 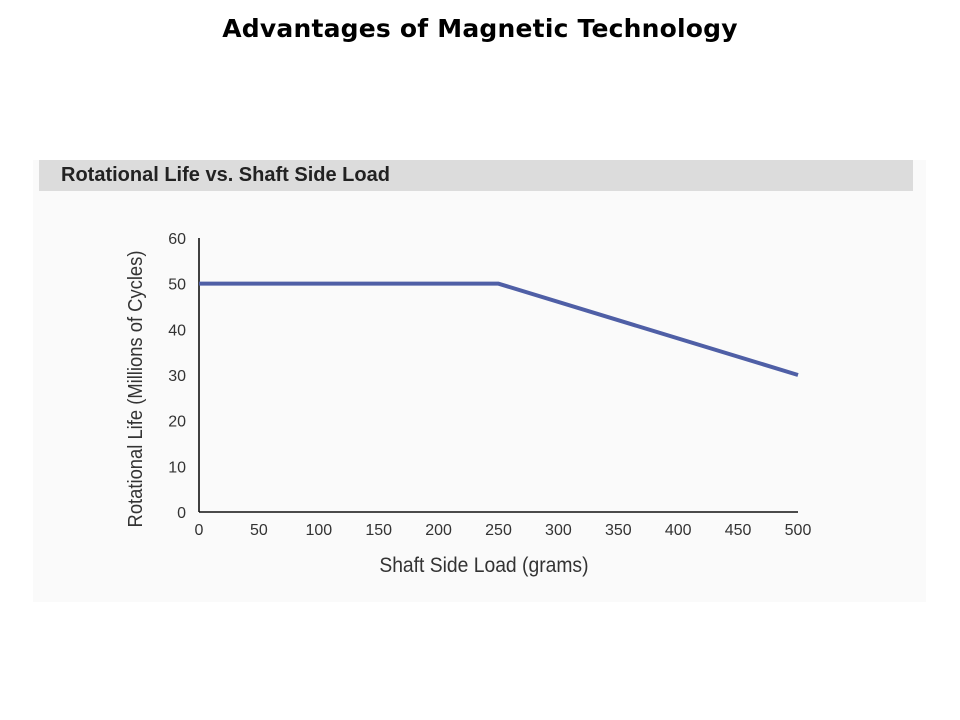 I want to click on x-tick-label: 0, so click(x=199, y=530).